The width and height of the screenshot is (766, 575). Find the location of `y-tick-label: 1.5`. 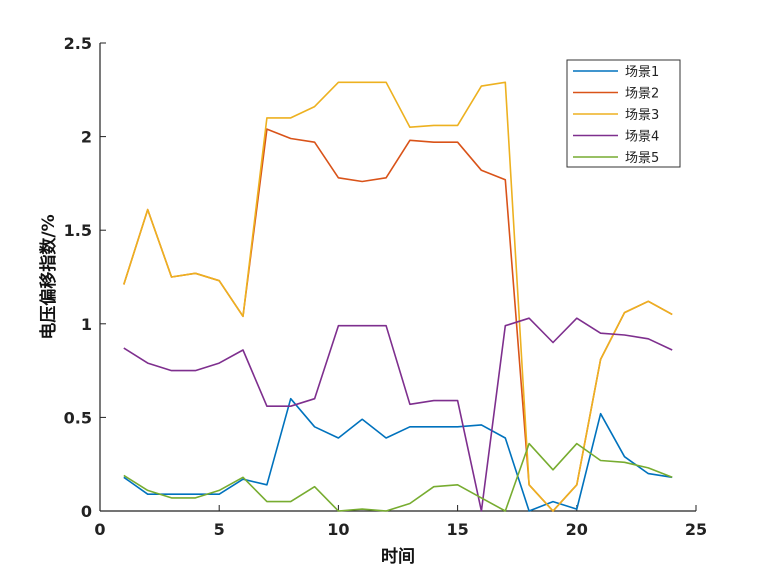

y-tick-label: 1.5 is located at coordinates (78, 230).